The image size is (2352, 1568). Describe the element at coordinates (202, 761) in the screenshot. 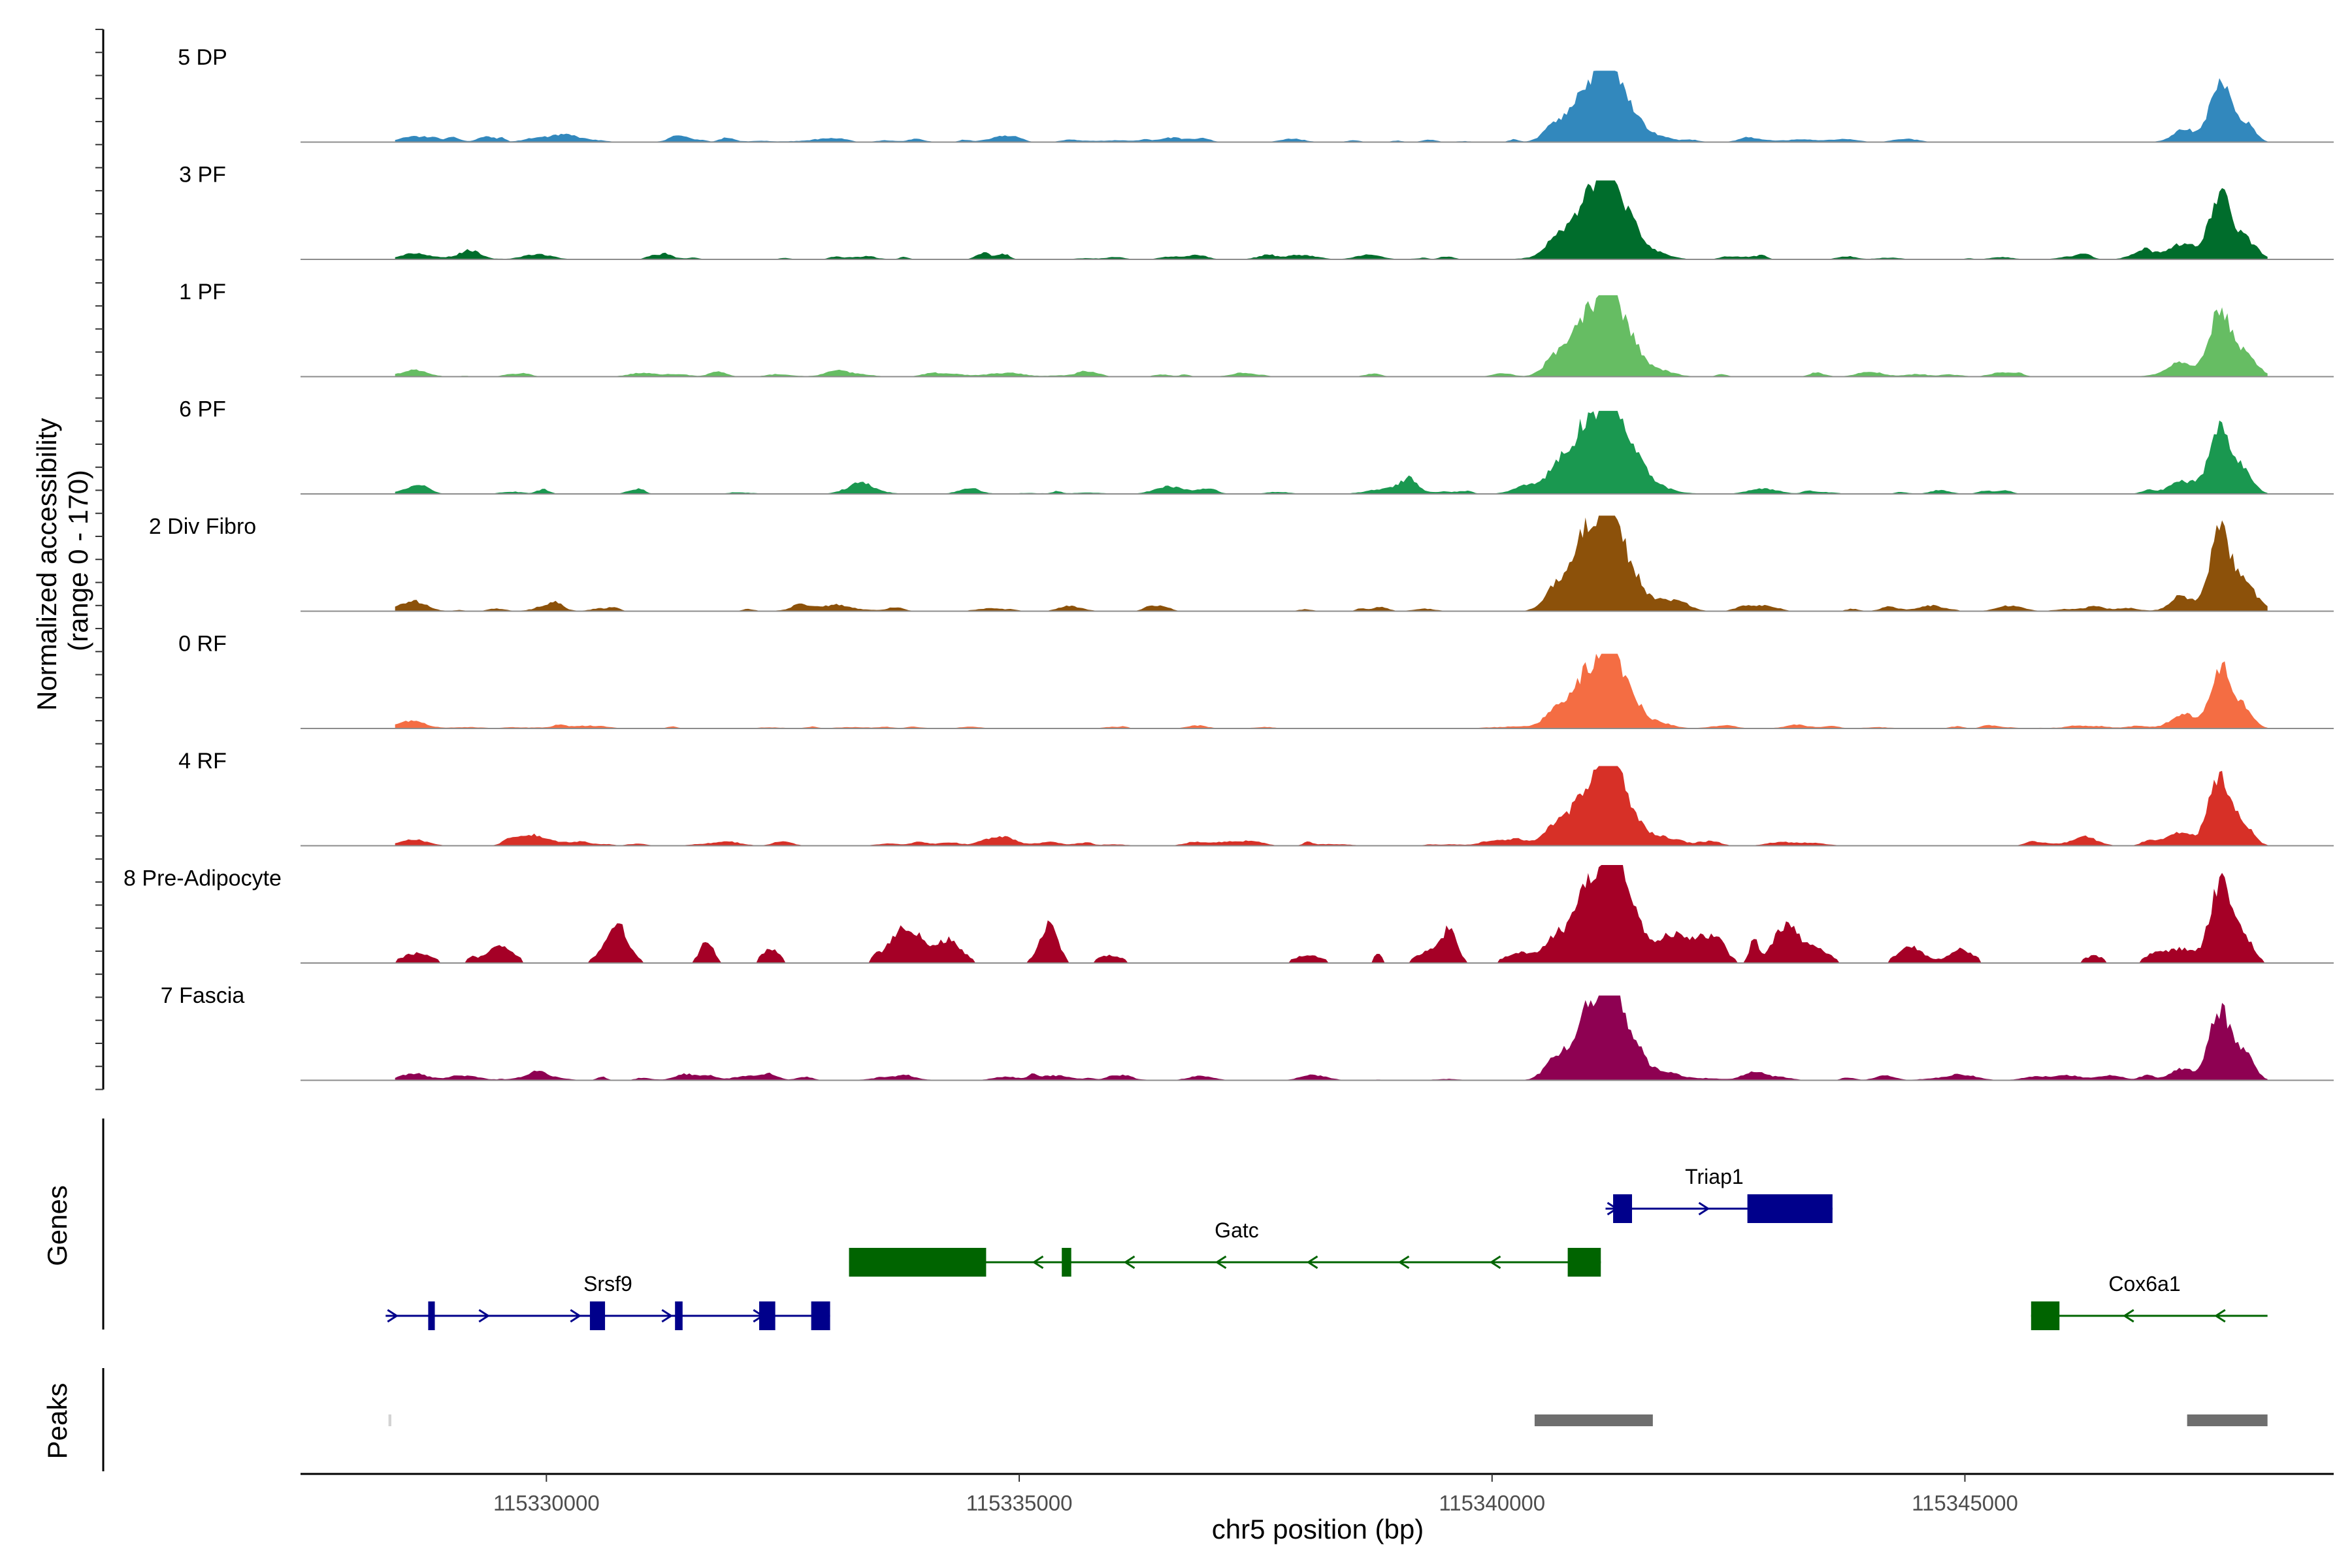

I see `track-label: 4 RF` at that location.